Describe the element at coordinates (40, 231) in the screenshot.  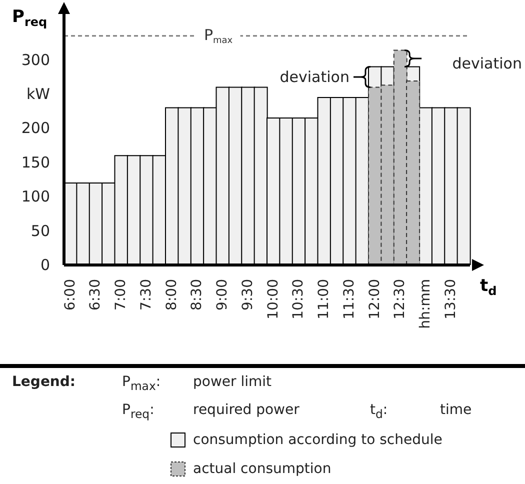
I see `y-tick-label: 50` at that location.